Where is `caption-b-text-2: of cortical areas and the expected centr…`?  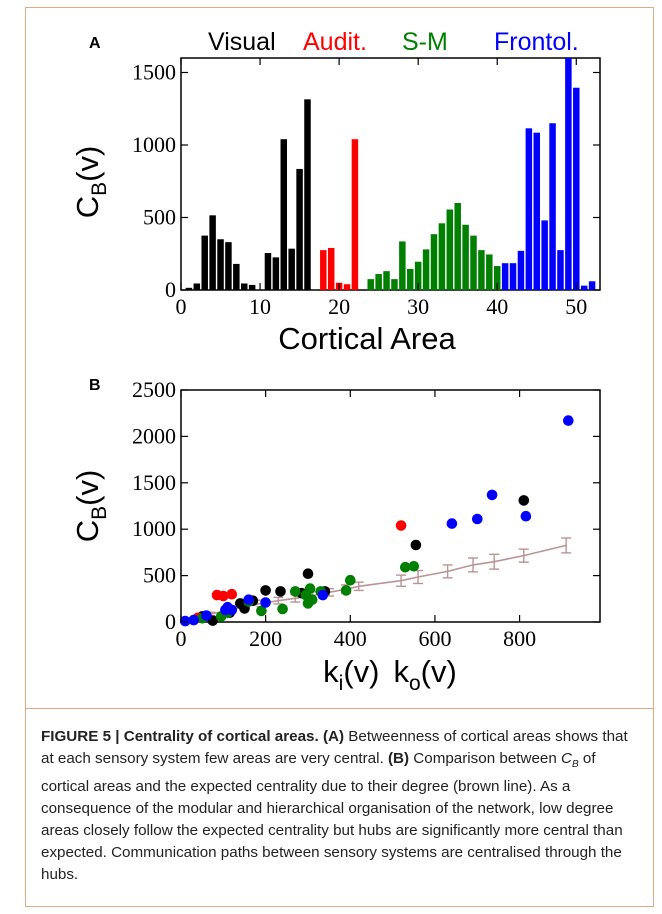
caption-b-text-2: of cortical areas and the expected centr… is located at coordinates (332, 817).